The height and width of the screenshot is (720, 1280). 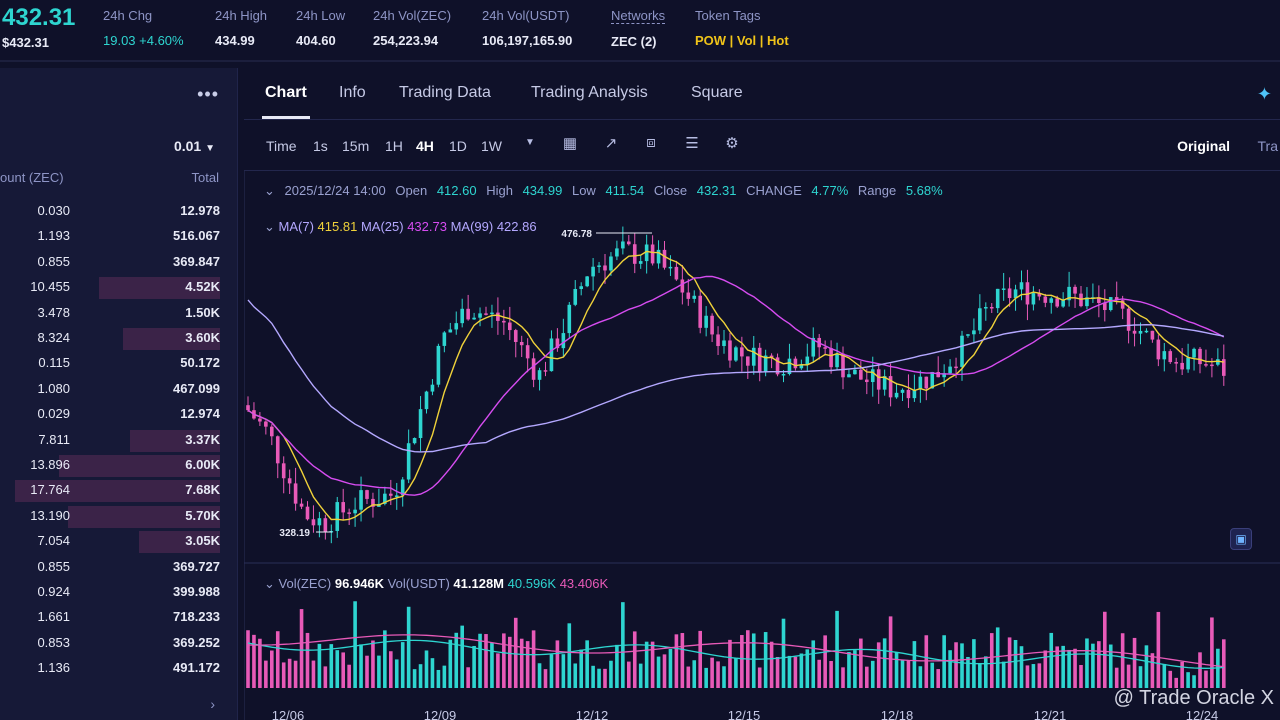 What do you see at coordinates (208, 94) in the screenshot?
I see `more-dots-icon: •••` at bounding box center [208, 94].